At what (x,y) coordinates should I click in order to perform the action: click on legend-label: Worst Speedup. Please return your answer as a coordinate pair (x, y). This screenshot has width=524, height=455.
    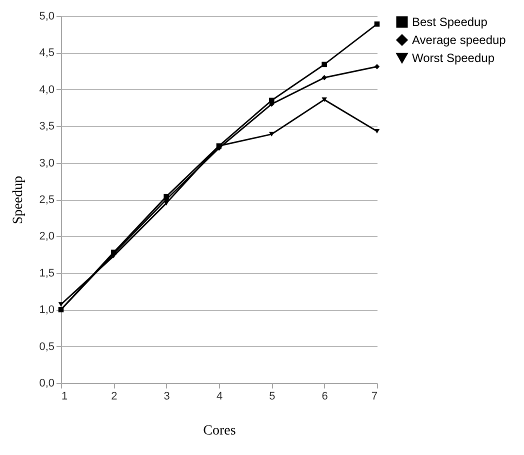
    Looking at the image, I should click on (453, 58).